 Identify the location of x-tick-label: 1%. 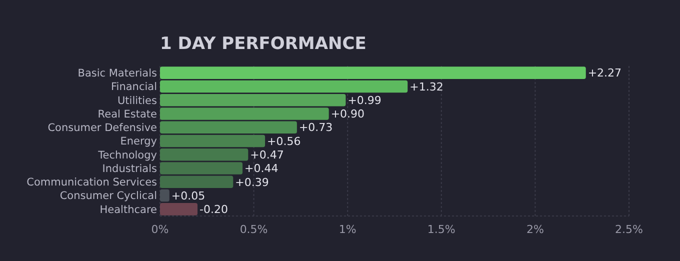
(347, 229).